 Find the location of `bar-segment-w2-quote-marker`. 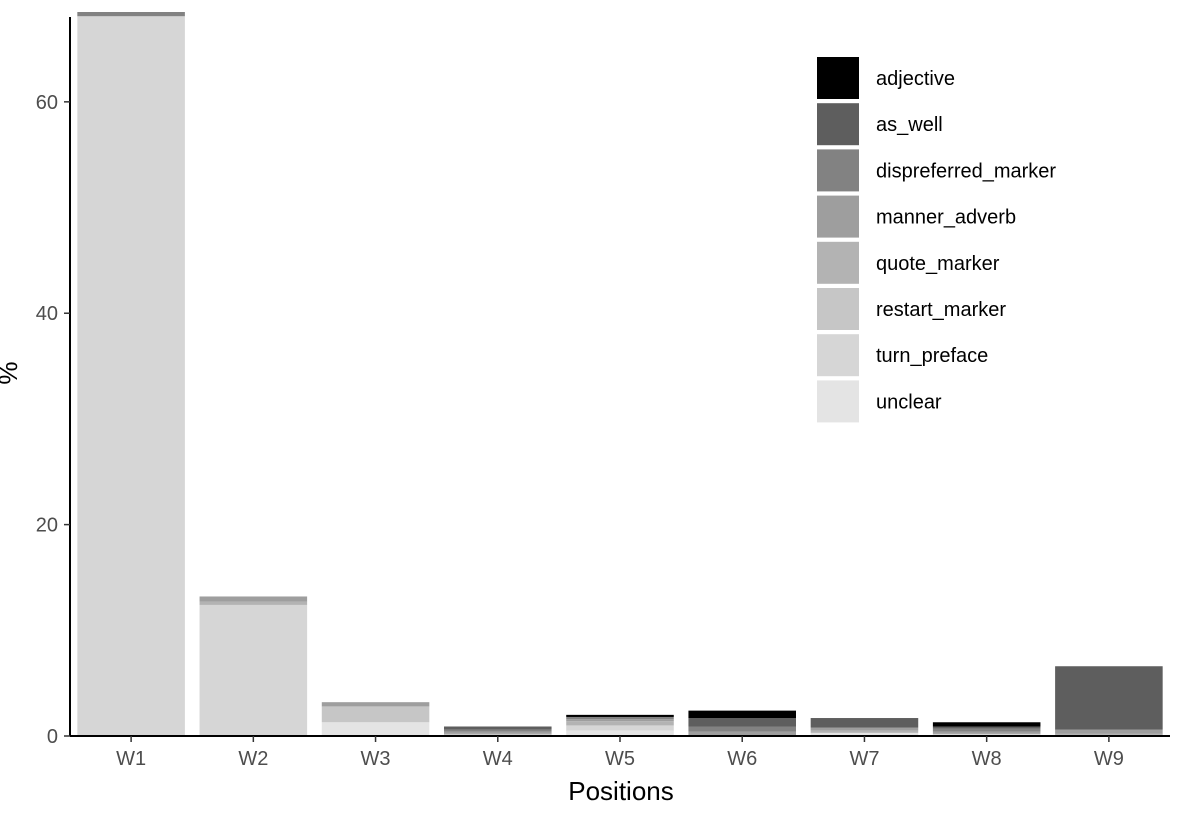

bar-segment-w2-quote-marker is located at coordinates (253, 603).